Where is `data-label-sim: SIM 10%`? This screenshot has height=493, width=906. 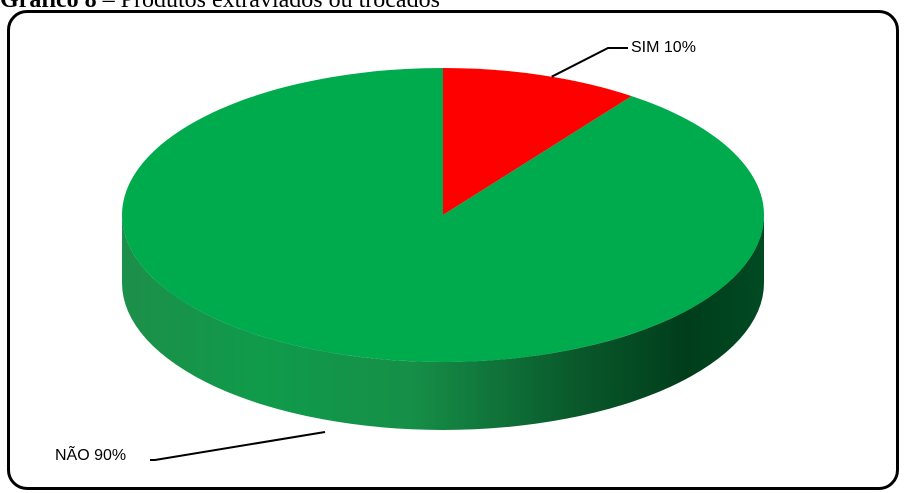 data-label-sim: SIM 10% is located at coordinates (663, 47).